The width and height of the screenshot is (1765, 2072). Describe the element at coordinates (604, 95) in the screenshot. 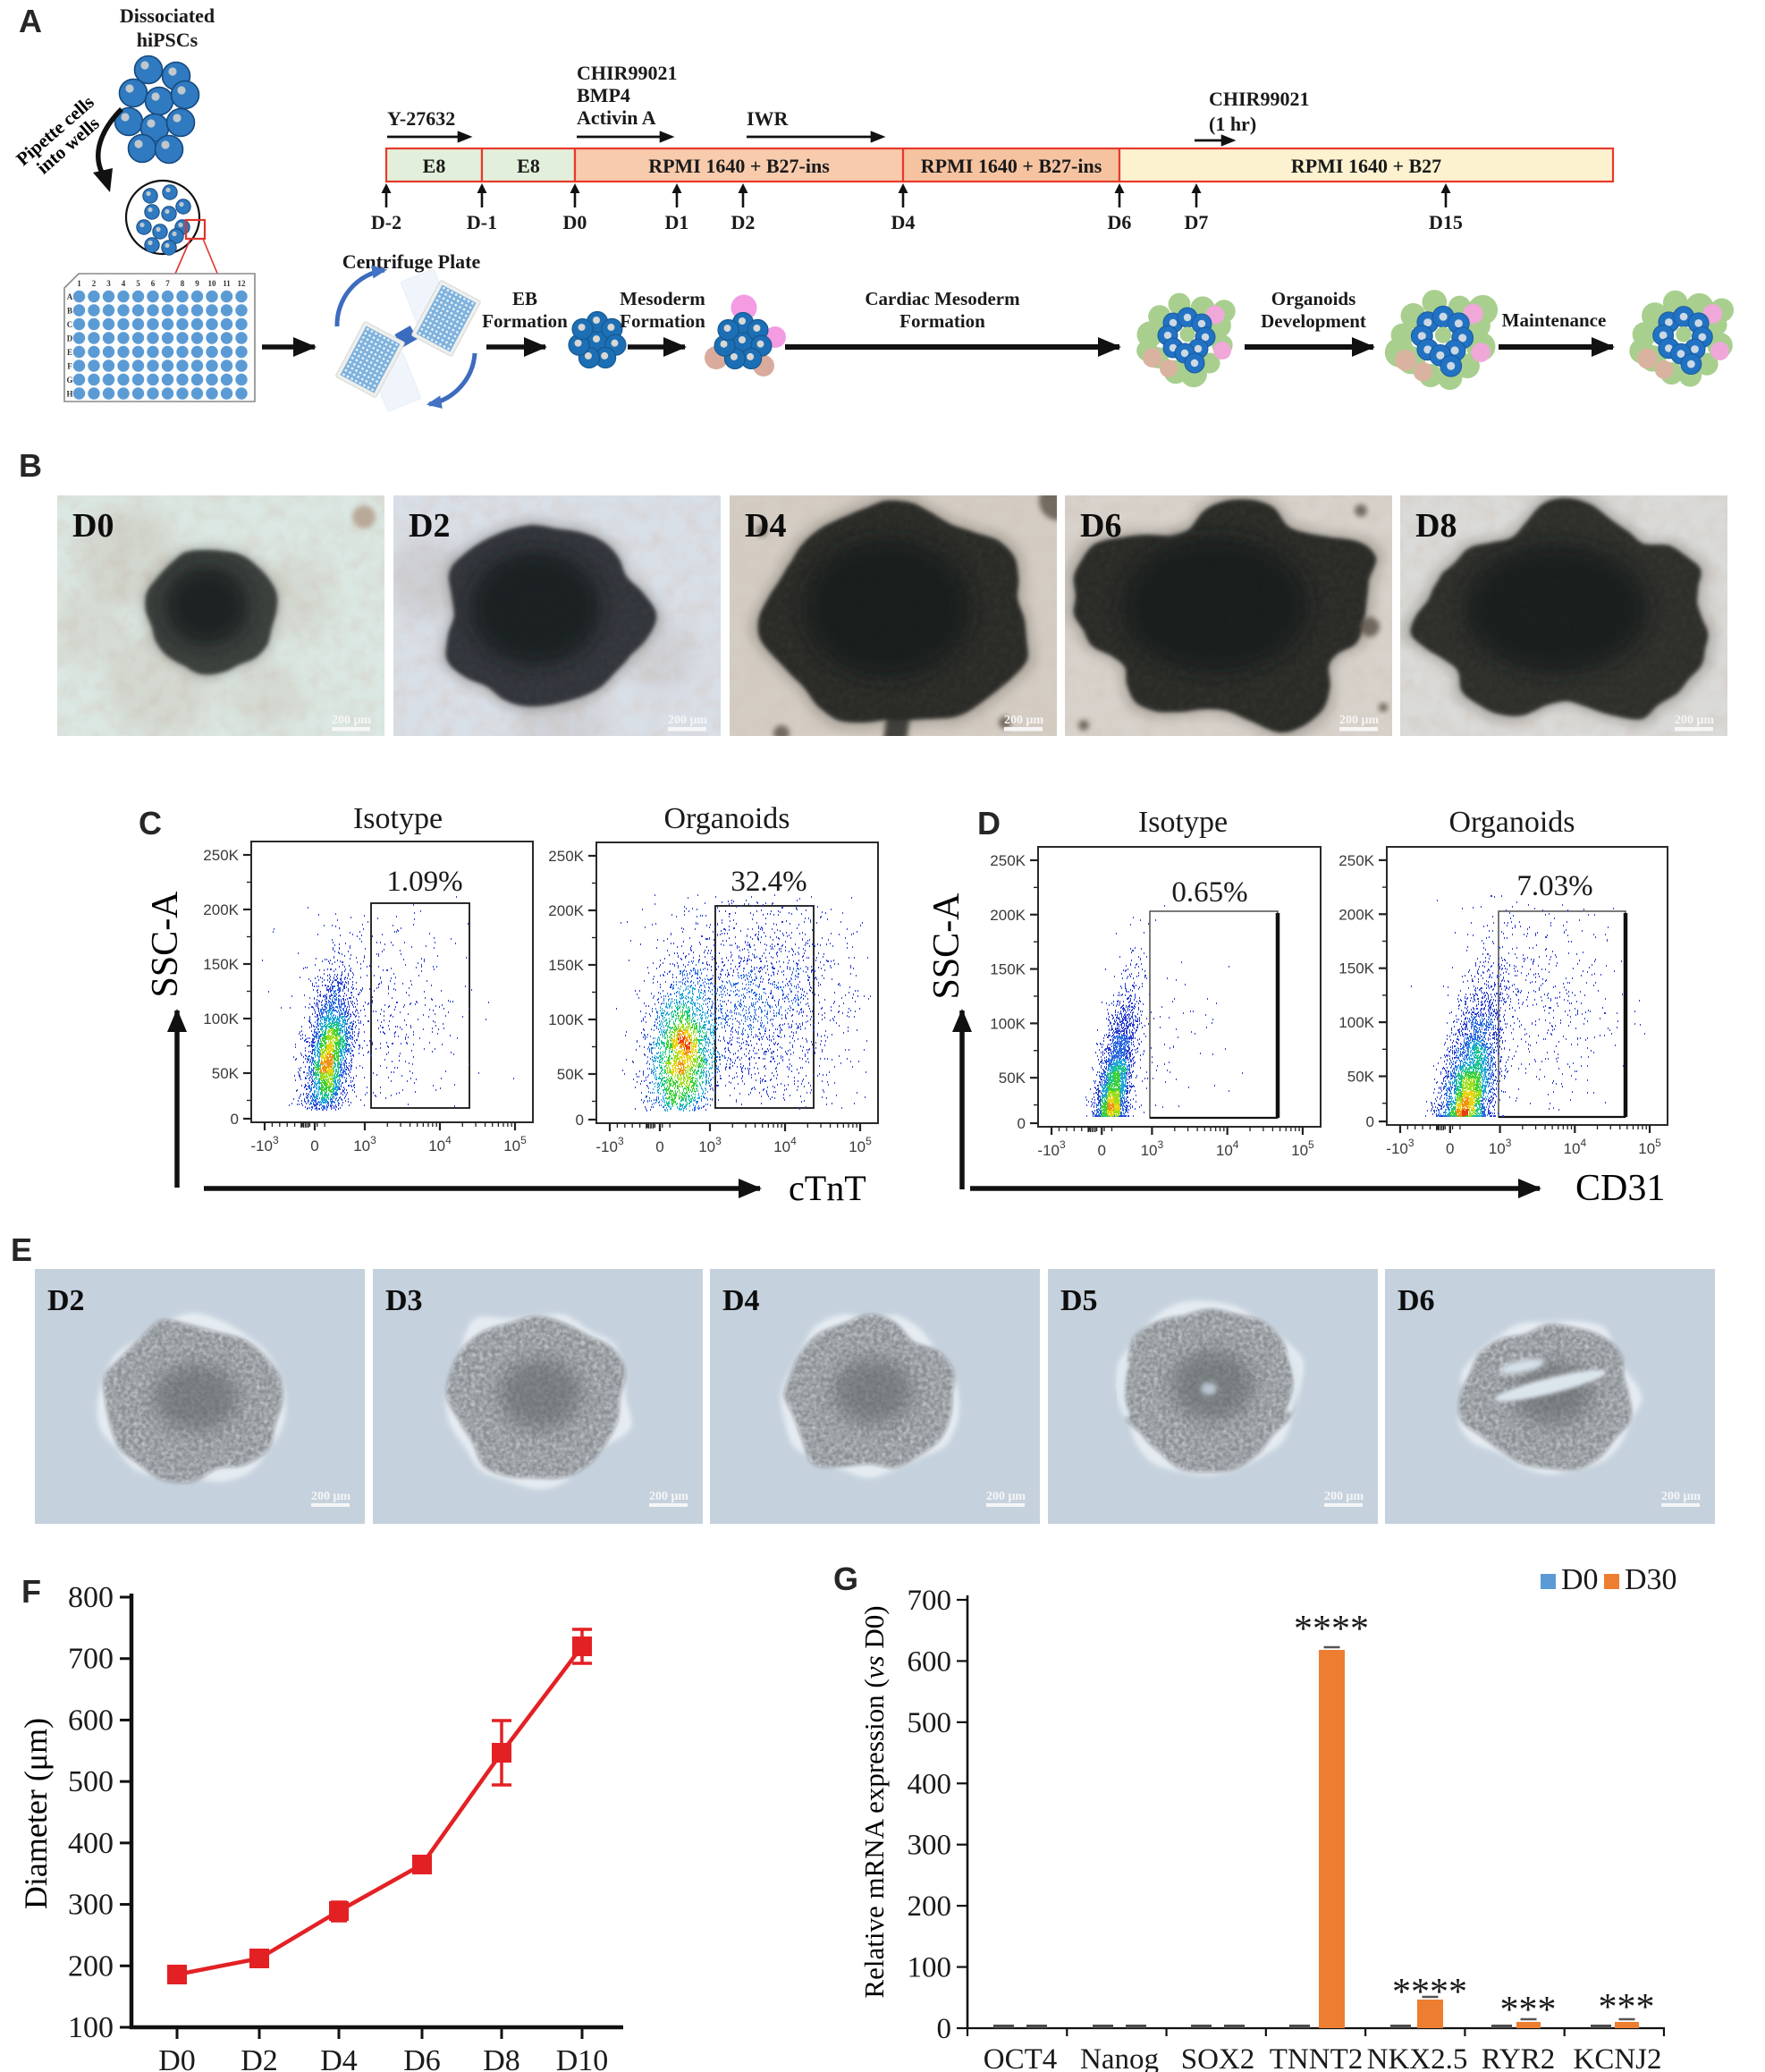

I see `svg-text: BMP4` at that location.